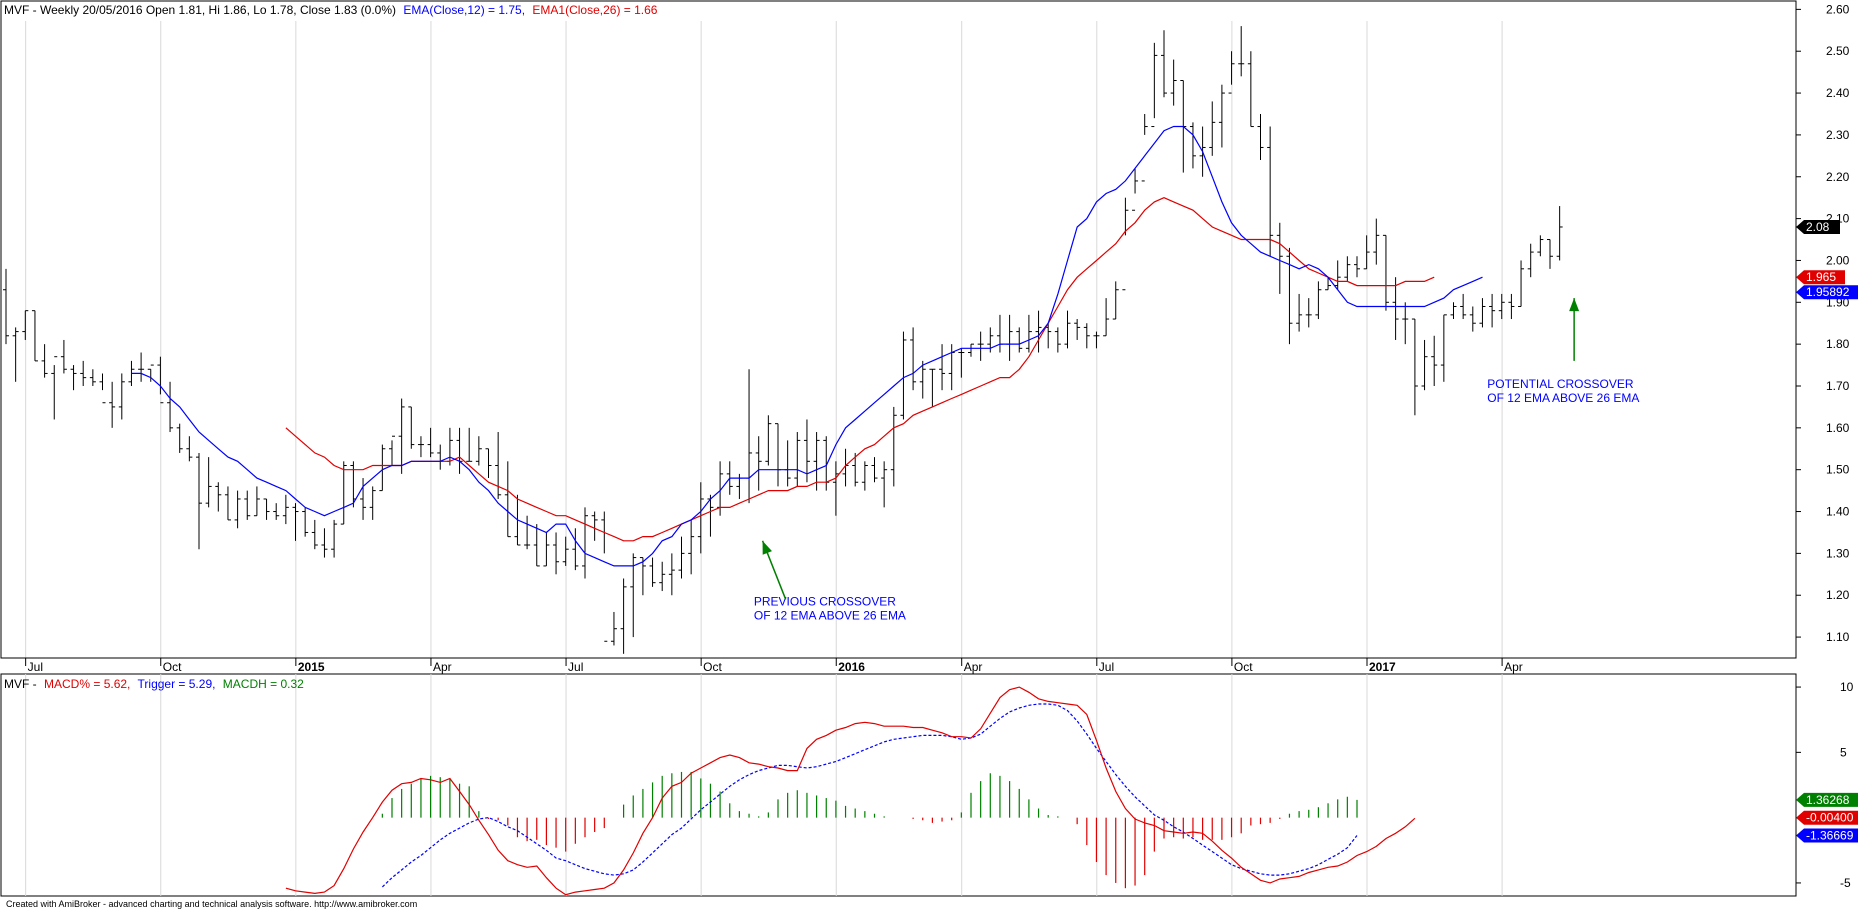 This screenshot has height=912, width=1858. I want to click on price-y-tick-label: 1.60, so click(1838, 428).